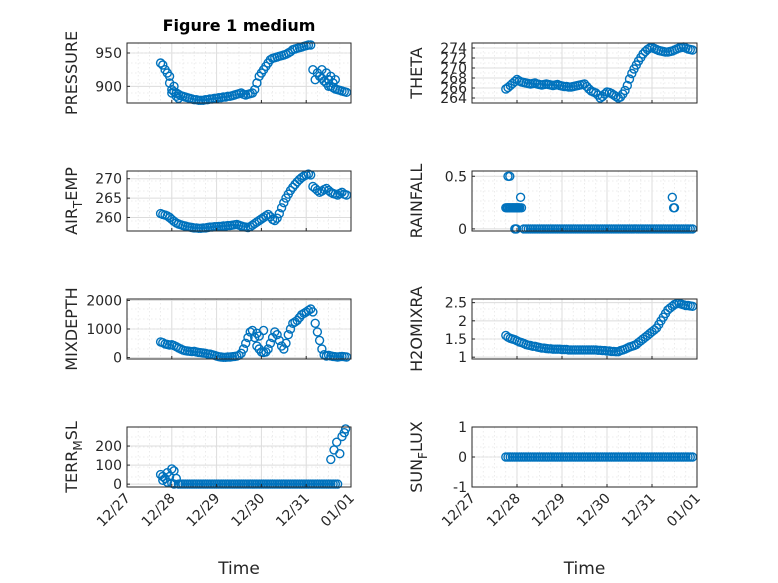 This screenshot has width=778, height=583. What do you see at coordinates (453, 59) in the screenshot?
I see `y-tick-label: 272` at bounding box center [453, 59].